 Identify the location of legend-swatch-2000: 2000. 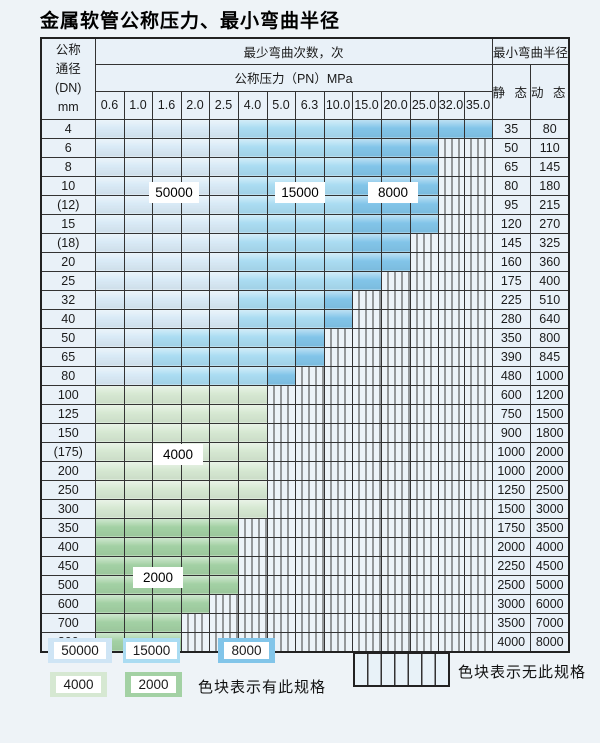
(153, 684).